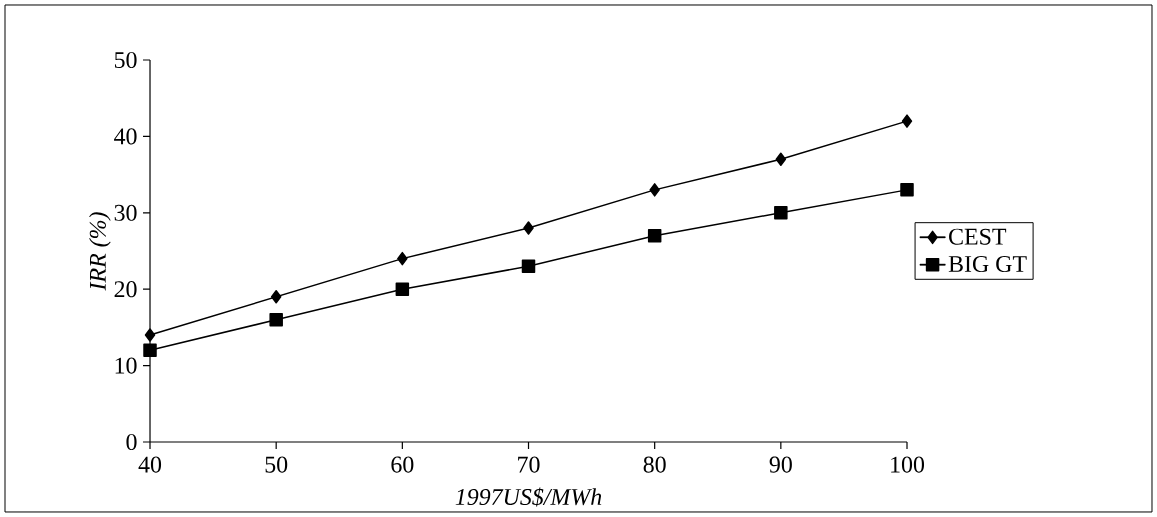 The height and width of the screenshot is (517, 1157). Describe the element at coordinates (276, 464) in the screenshot. I see `x-tick-label: 50` at that location.